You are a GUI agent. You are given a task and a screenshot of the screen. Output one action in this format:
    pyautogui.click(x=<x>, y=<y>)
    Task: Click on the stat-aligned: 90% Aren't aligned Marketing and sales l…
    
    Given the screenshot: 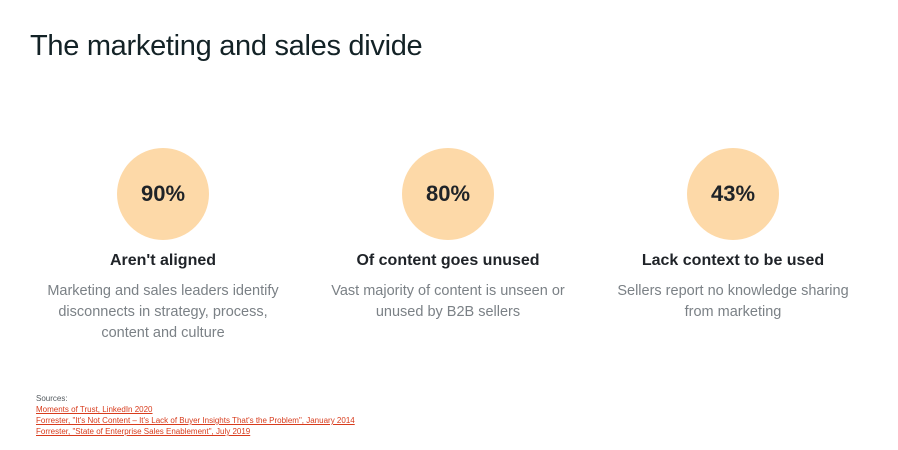 What is the action you would take?
    pyautogui.click(x=163, y=246)
    